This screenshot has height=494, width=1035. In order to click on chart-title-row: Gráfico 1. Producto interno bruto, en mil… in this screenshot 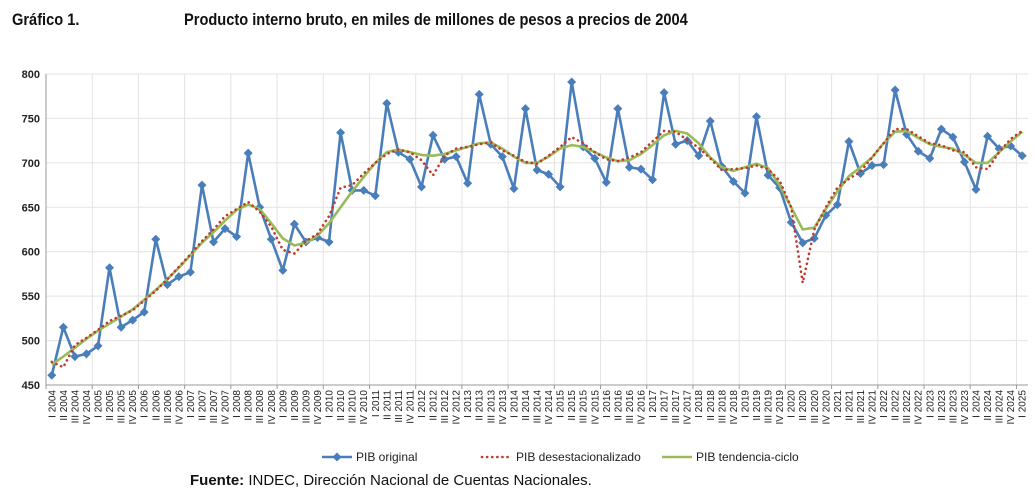, I will do `click(350, 20)`.